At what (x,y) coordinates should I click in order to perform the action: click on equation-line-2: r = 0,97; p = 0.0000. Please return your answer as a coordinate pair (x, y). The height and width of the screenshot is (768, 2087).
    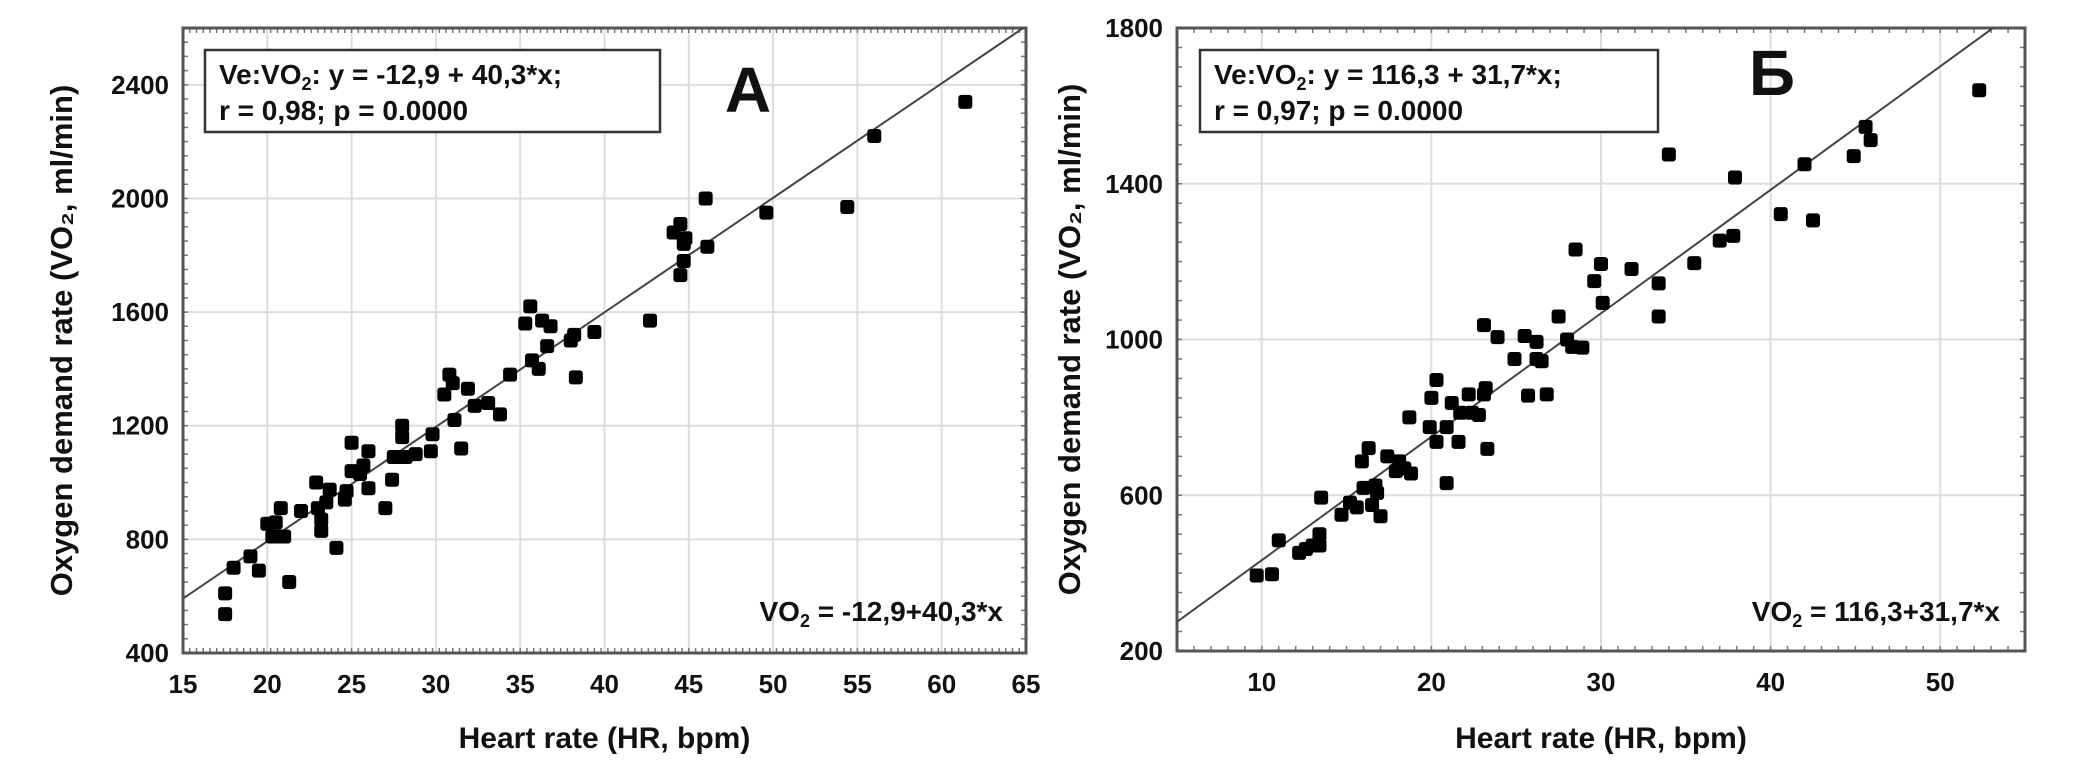
    Looking at the image, I should click on (1338, 110).